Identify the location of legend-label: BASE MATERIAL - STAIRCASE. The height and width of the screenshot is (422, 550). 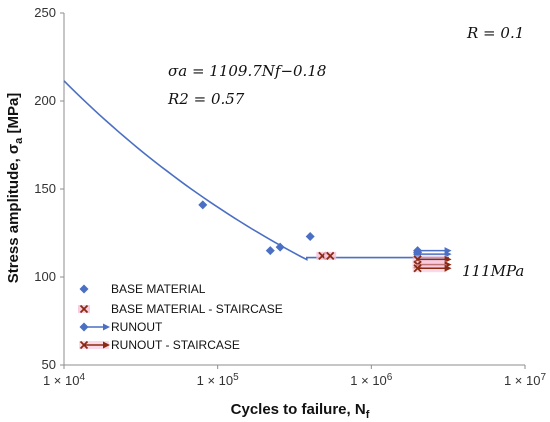
(197, 309).